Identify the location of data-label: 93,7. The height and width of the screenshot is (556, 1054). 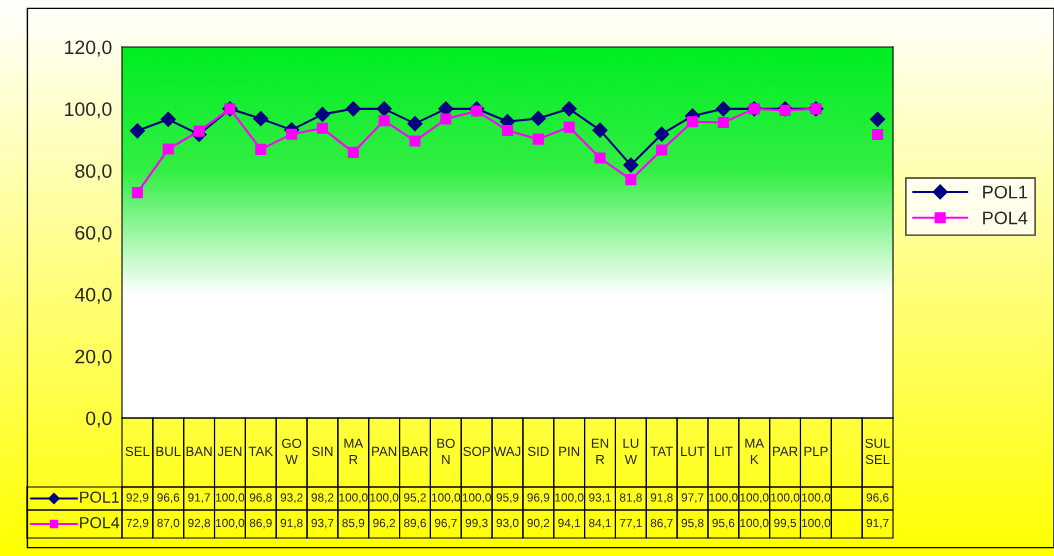
(322, 523).